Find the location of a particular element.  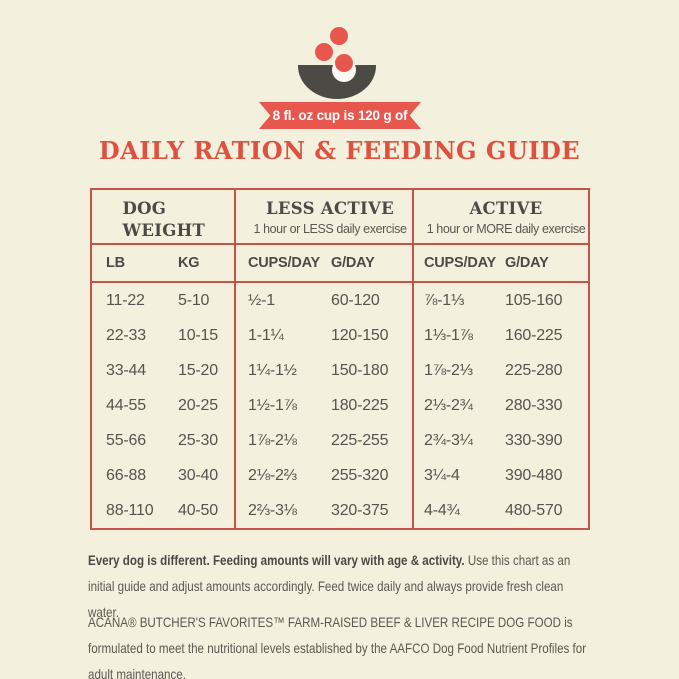

cell-g-active: 105-160 is located at coordinates (534, 300).